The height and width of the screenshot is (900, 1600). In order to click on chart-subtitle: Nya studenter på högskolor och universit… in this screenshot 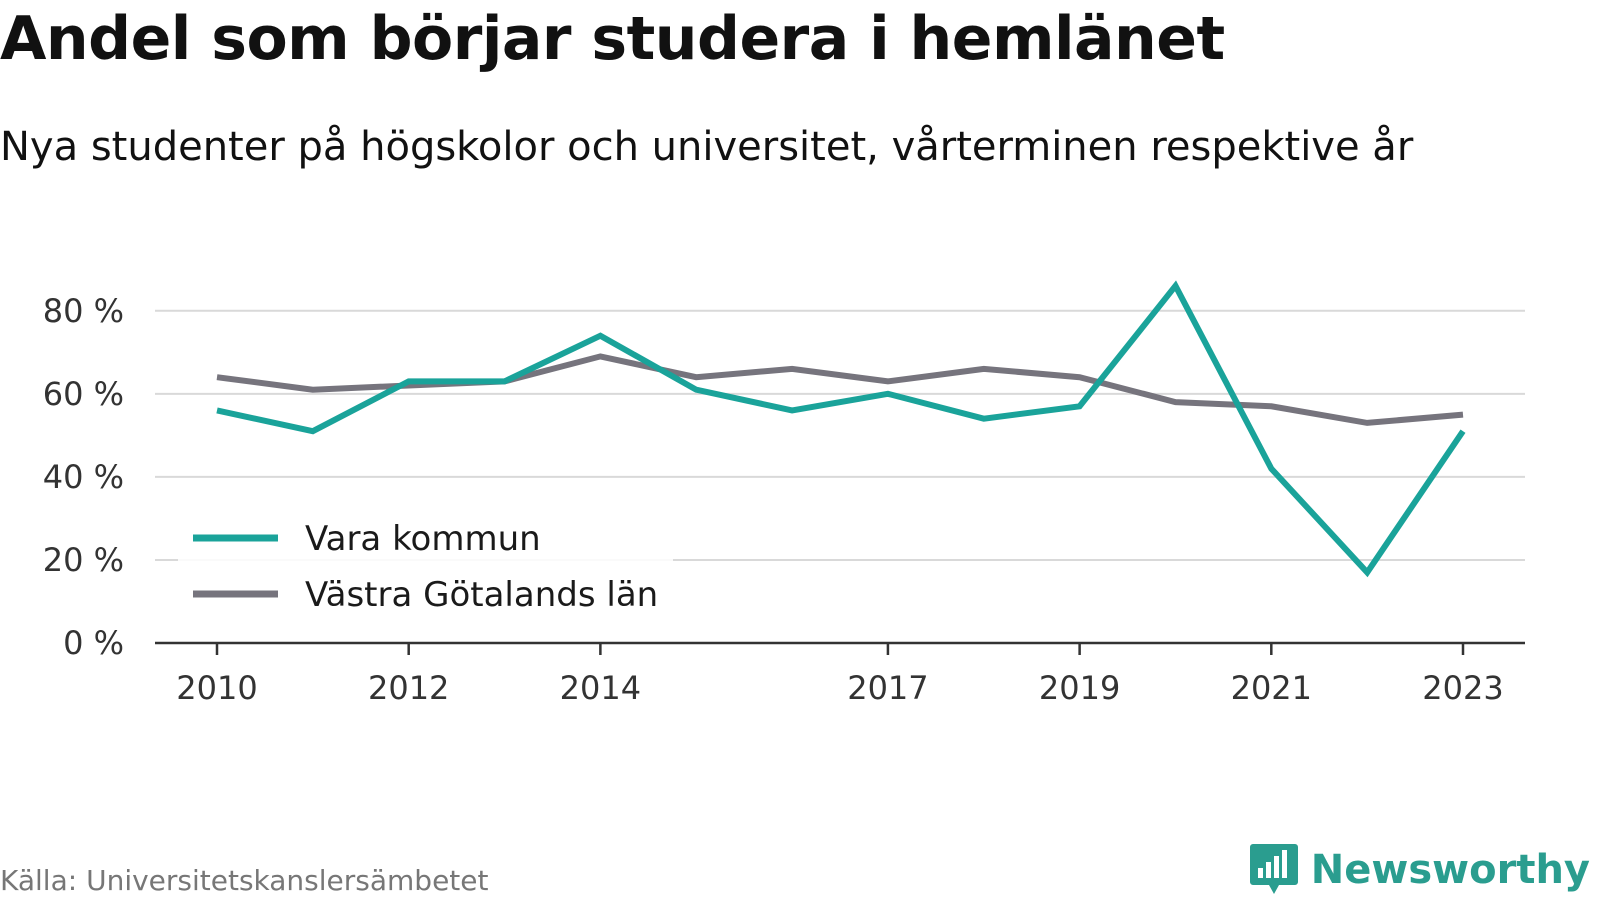, I will do `click(707, 147)`.